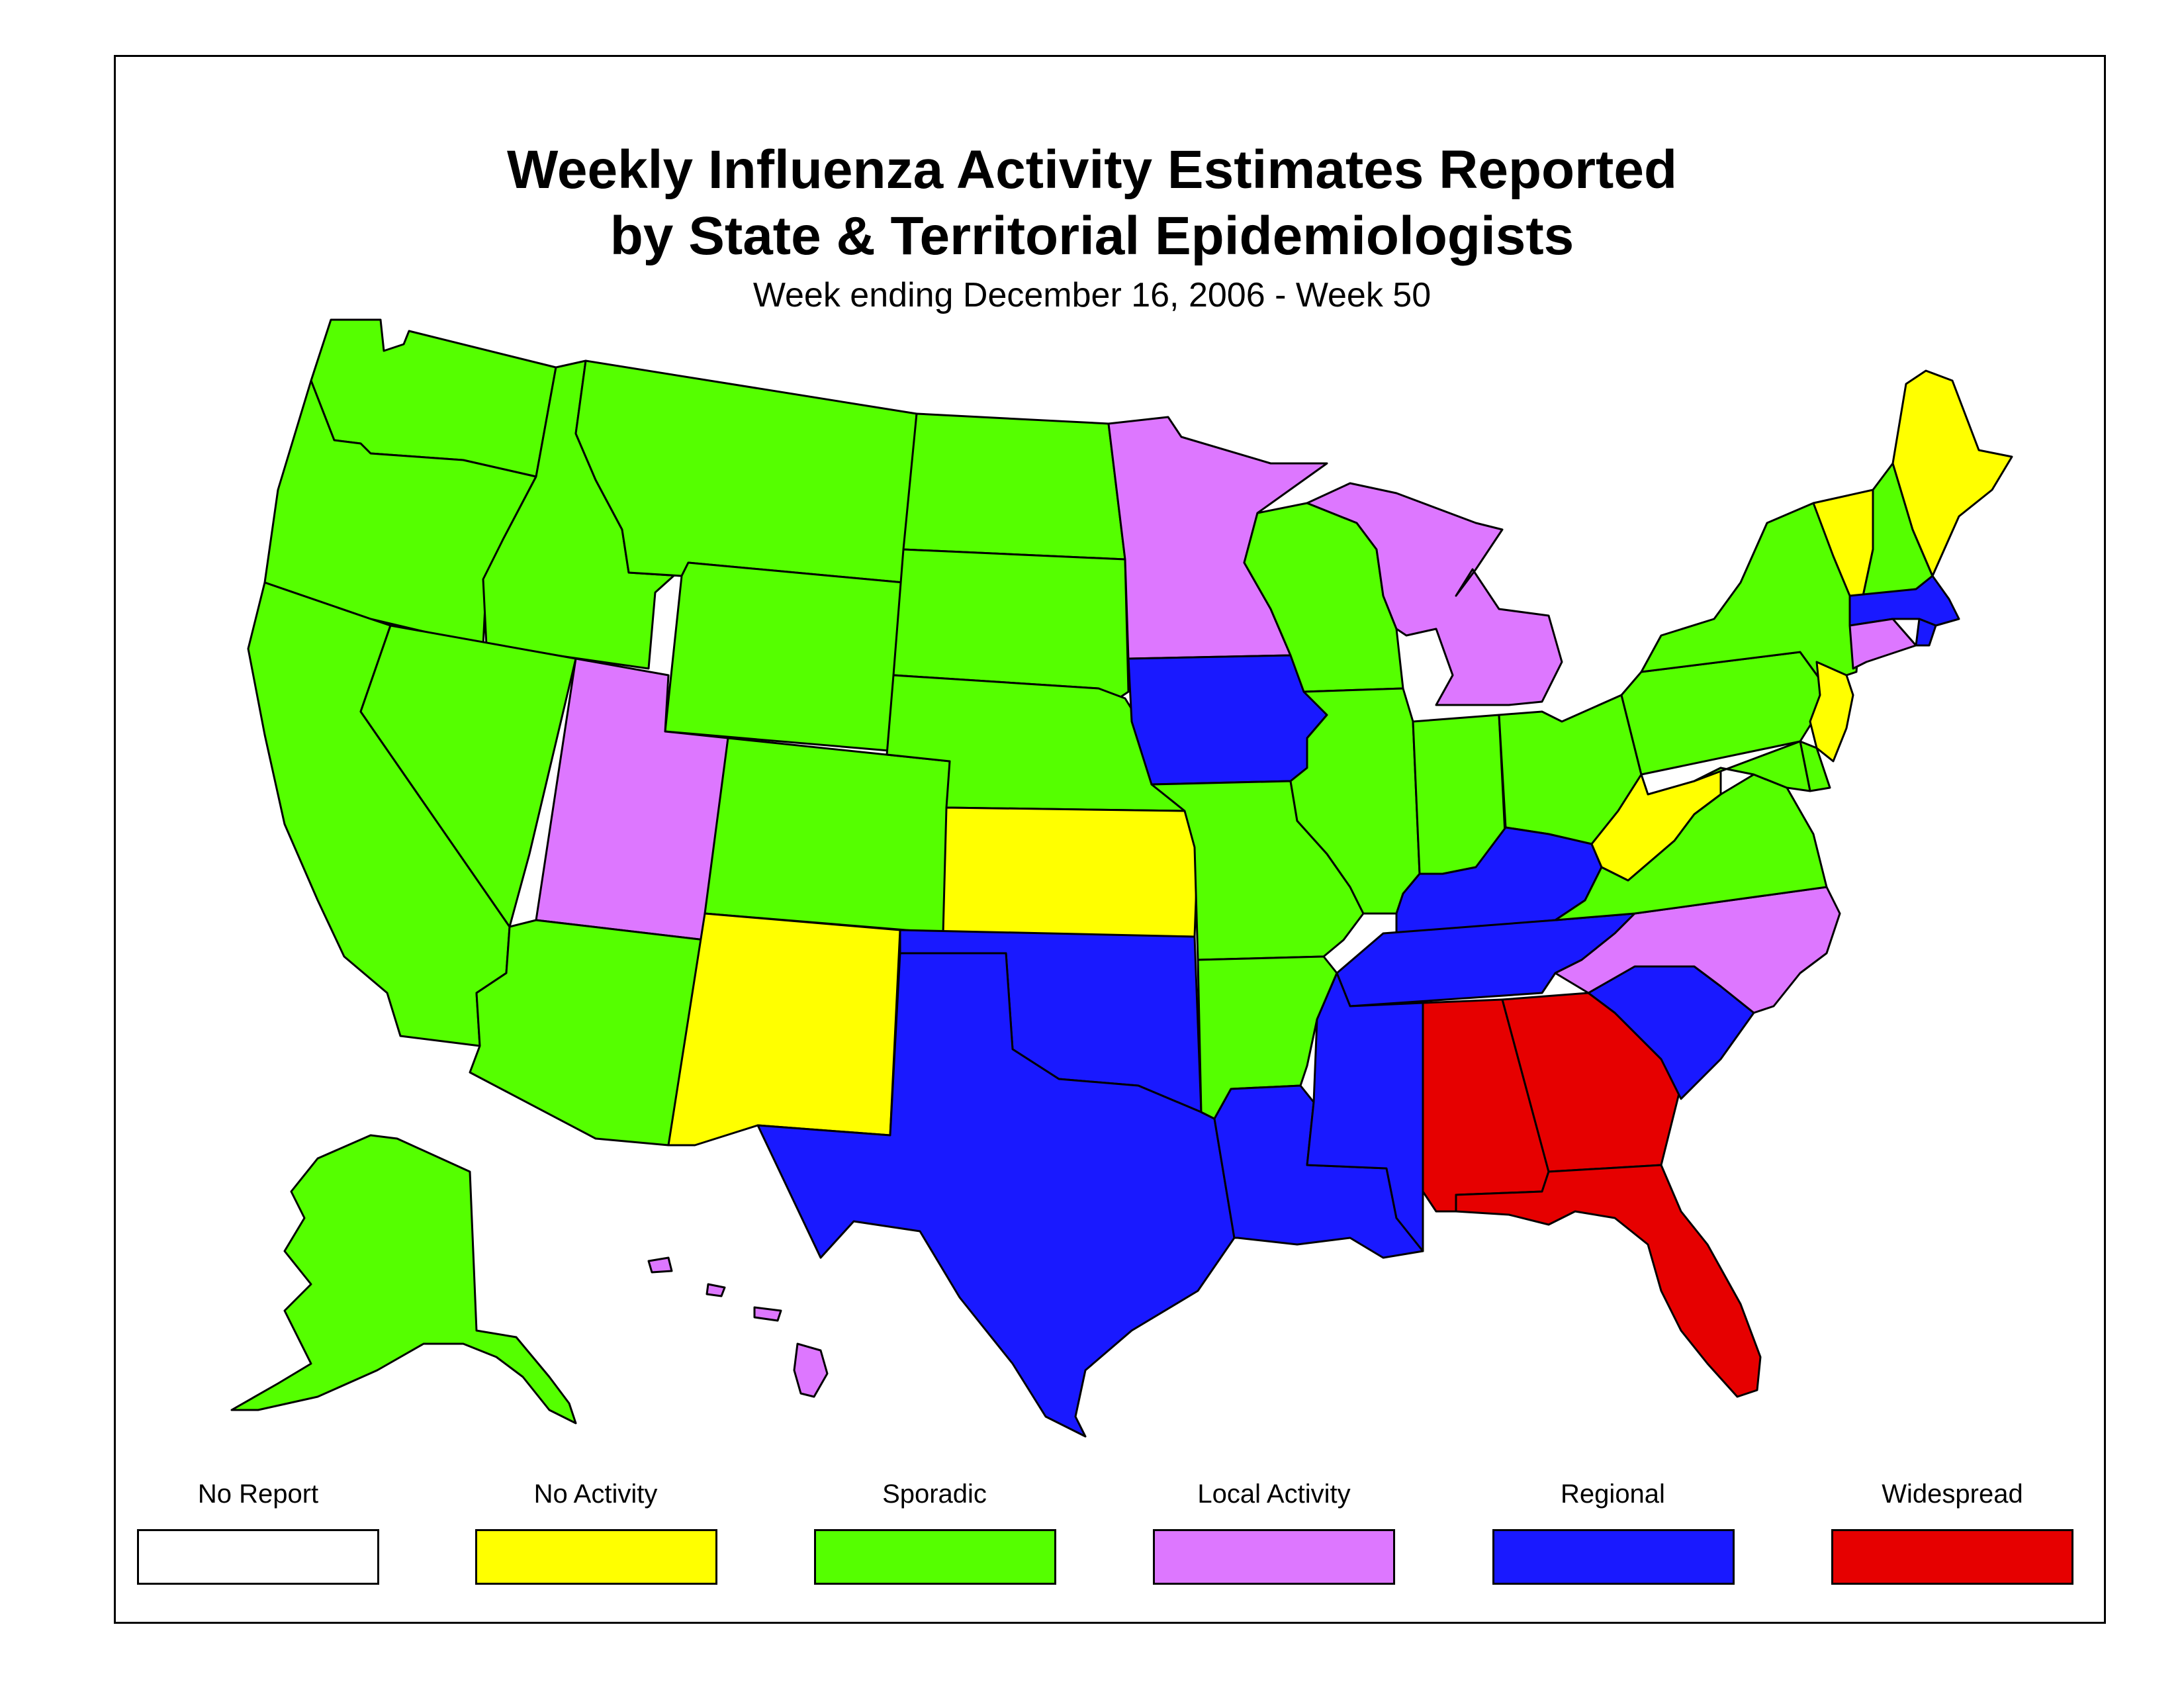  Describe the element at coordinates (1883, 644) in the screenshot. I see `state-connecticut` at that location.